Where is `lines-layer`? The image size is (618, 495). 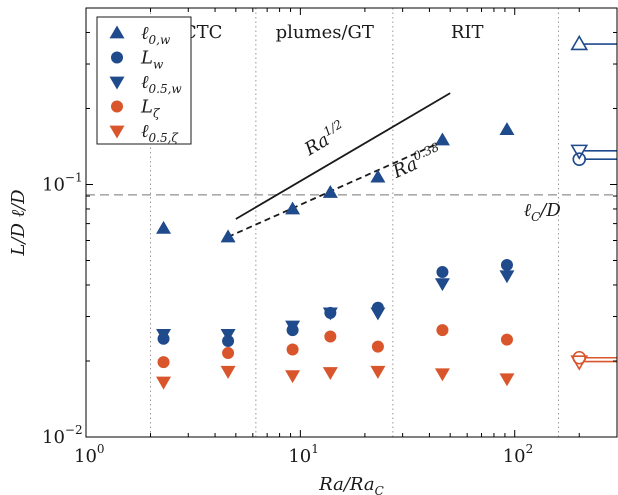
lines-layer is located at coordinates (339, 165).